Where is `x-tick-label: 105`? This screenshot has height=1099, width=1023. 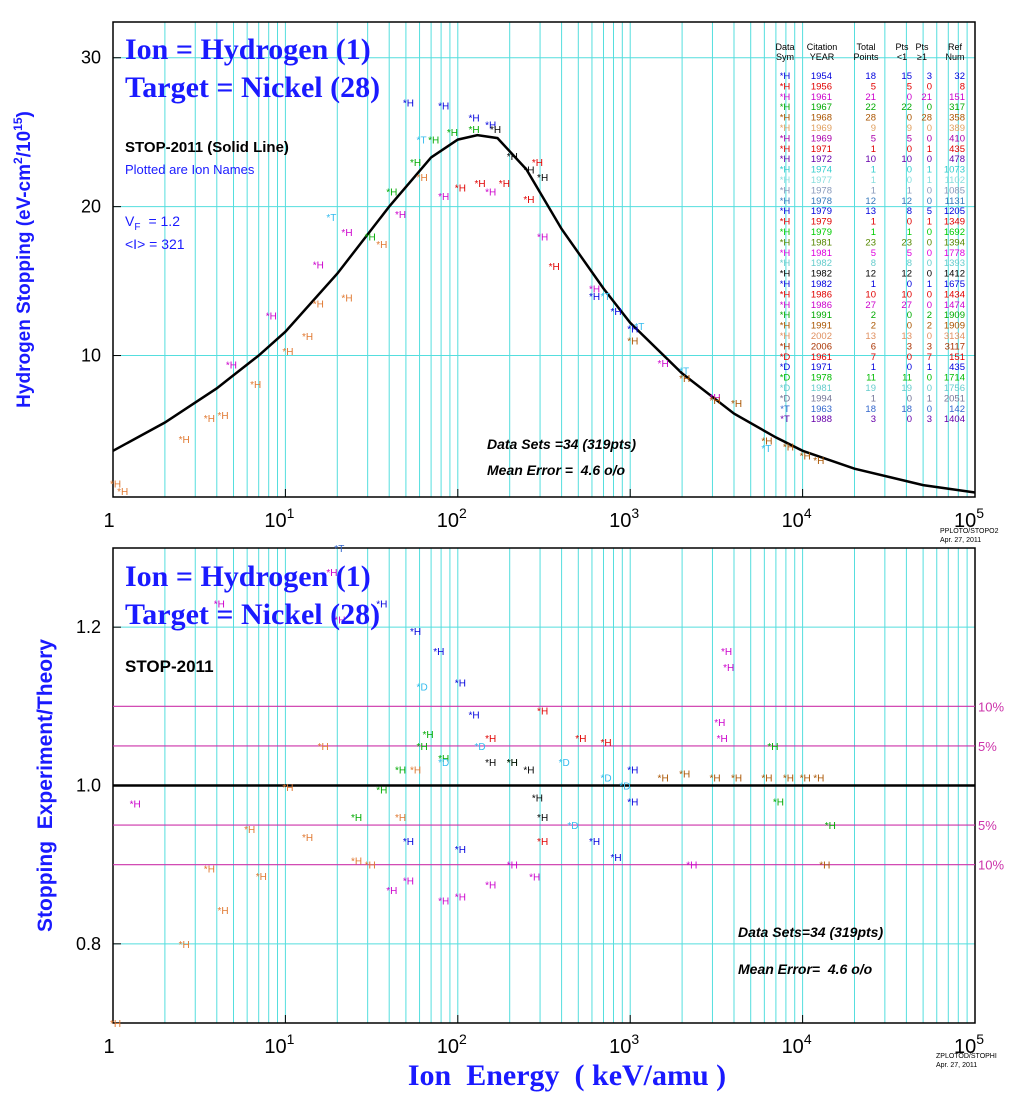 x-tick-label: 105 is located at coordinates (969, 518).